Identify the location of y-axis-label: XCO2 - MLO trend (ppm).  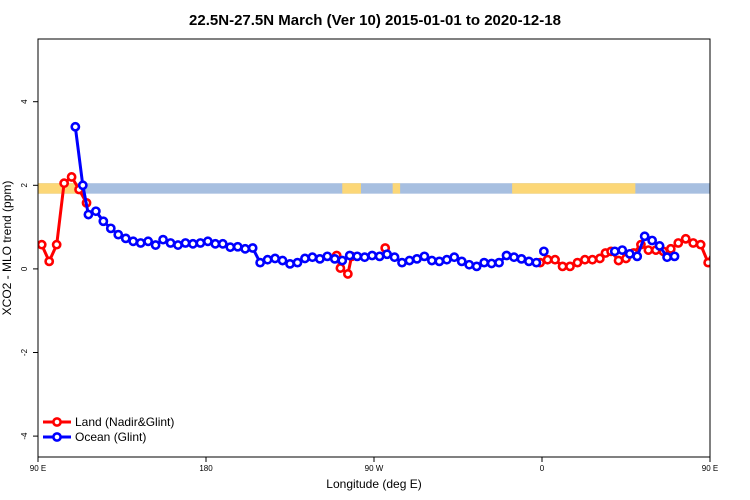
(7, 248).